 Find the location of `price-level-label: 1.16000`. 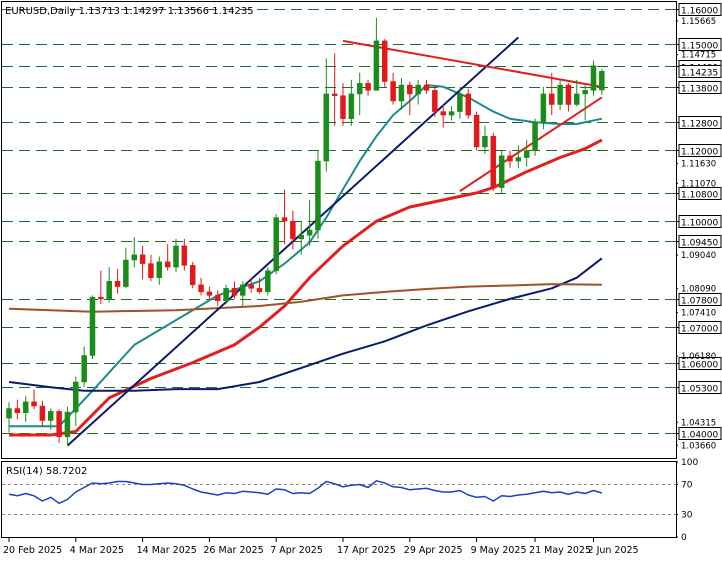

price-level-label: 1.16000 is located at coordinates (699, 12).